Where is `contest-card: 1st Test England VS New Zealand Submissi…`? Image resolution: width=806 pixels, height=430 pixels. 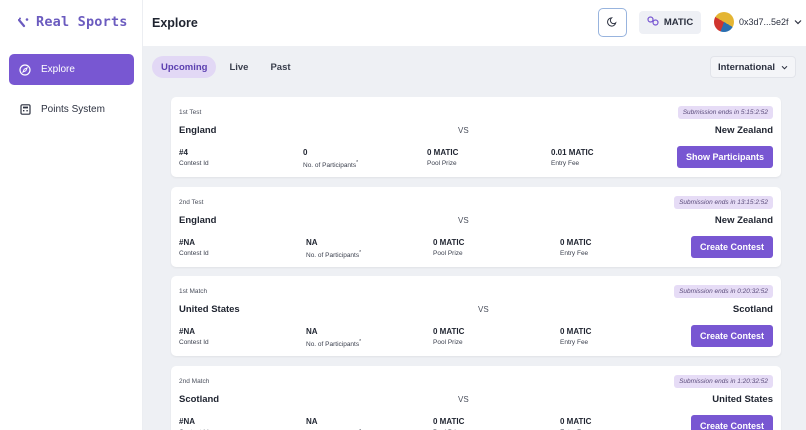
contest-card: 1st Test England VS New Zealand Submissi… is located at coordinates (476, 137).